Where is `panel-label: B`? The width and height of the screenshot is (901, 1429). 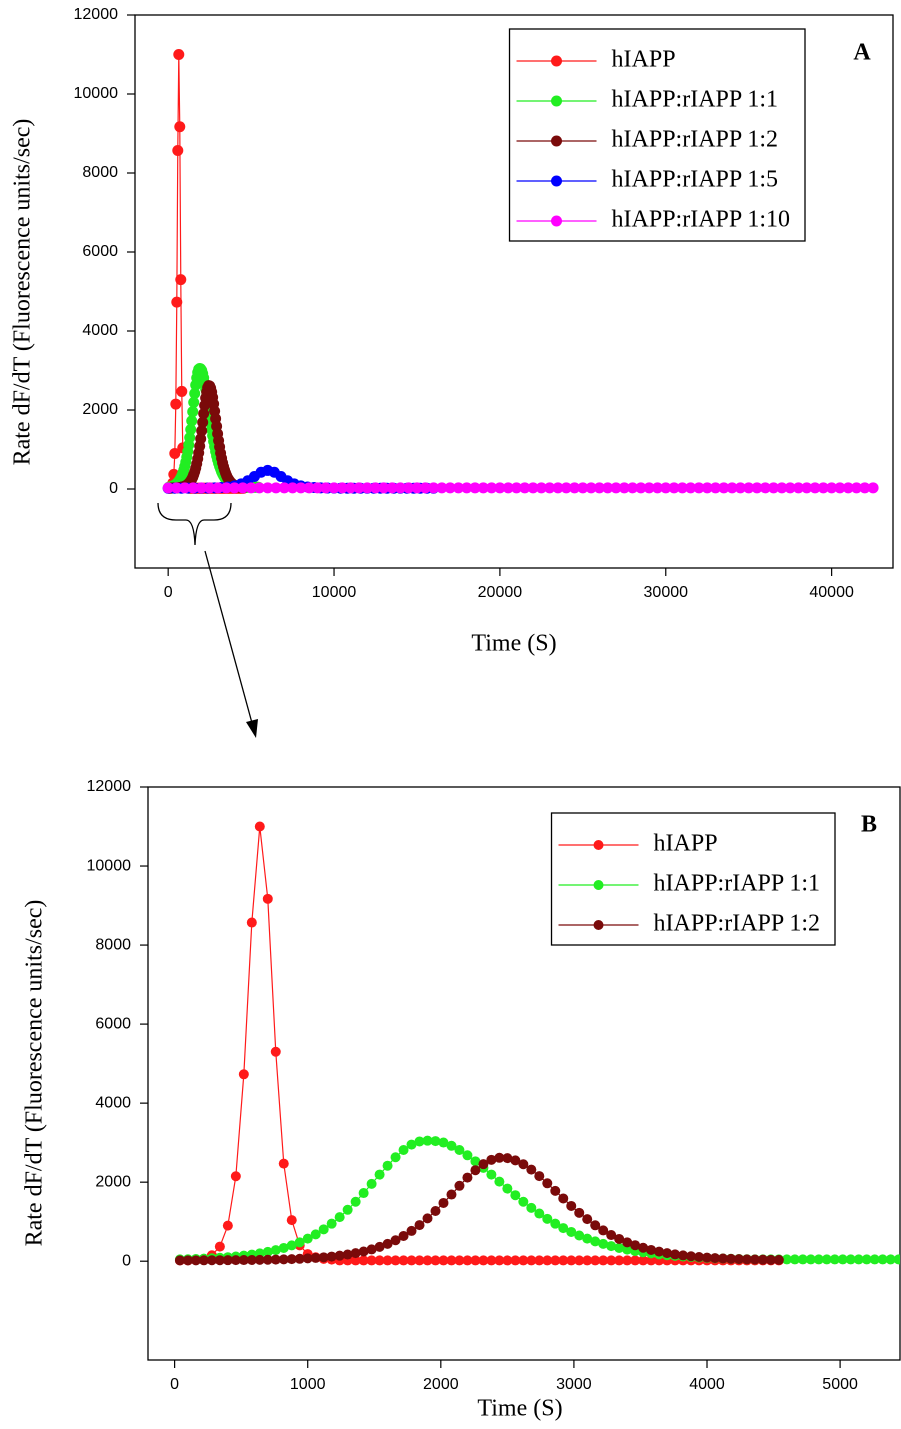 panel-label: B is located at coordinates (869, 825).